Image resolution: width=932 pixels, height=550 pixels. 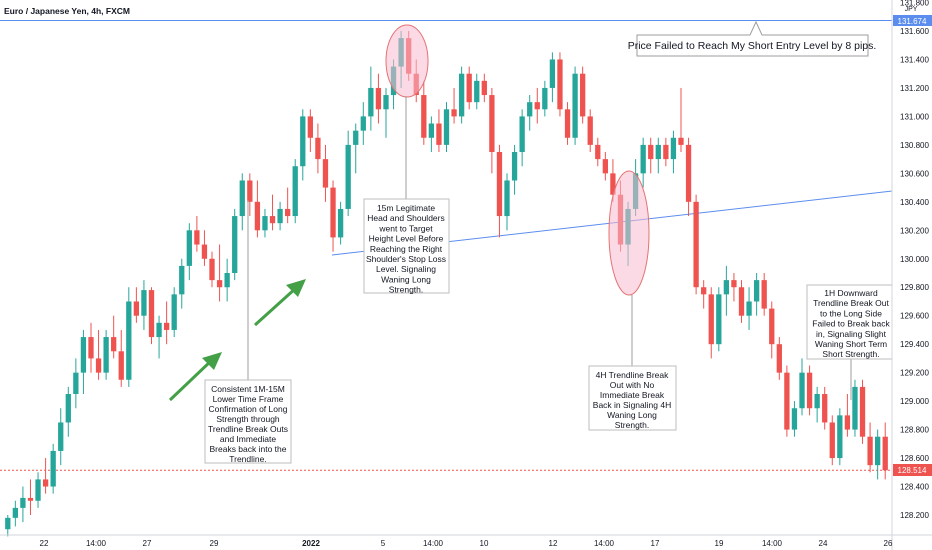 I want to click on last-price-text: 128.514, so click(x=912, y=470).